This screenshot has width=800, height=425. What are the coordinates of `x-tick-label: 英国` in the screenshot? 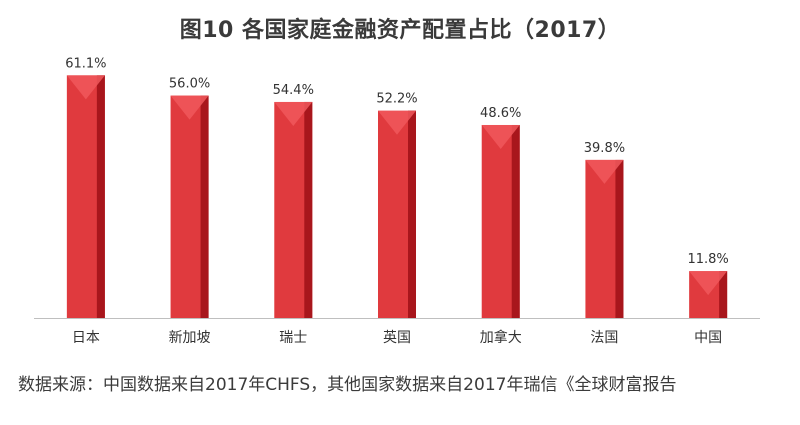 It's located at (397, 337).